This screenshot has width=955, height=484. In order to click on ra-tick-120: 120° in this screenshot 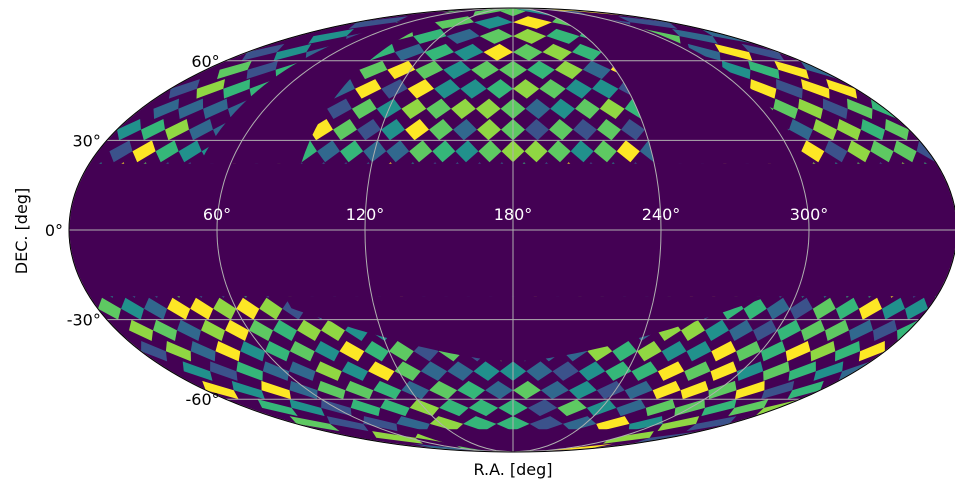, I will do `click(365, 214)`.